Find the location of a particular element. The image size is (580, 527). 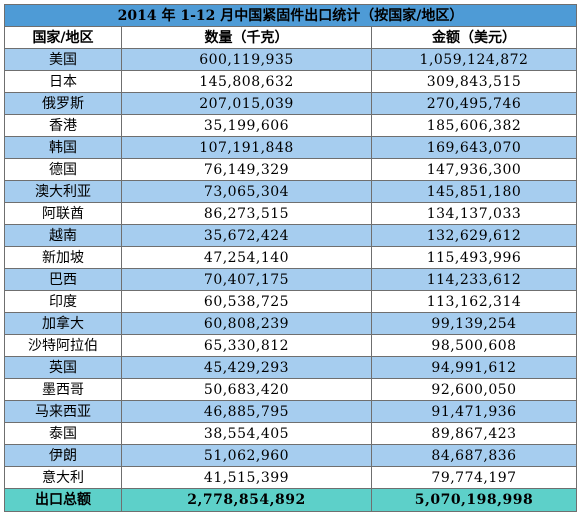

cell-country: 德国 is located at coordinates (63, 169).